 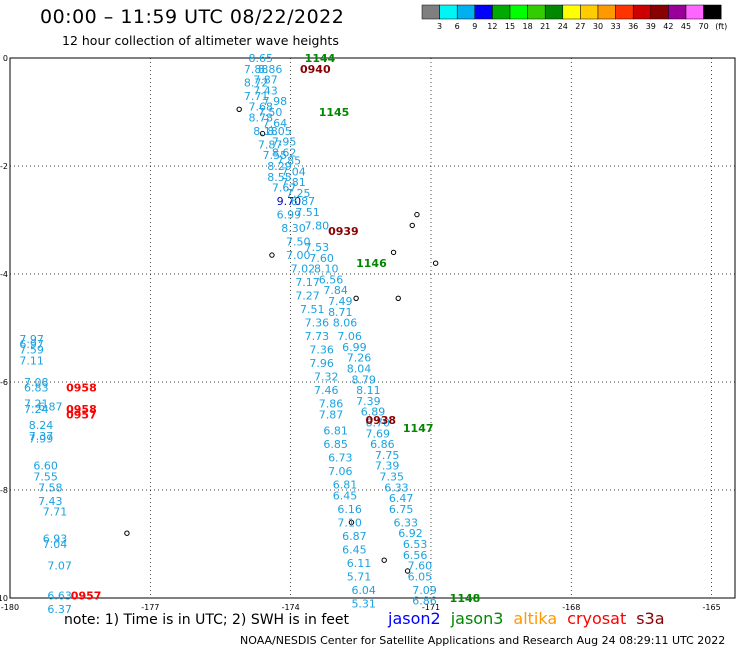 I want to click on color-scale-label: 39, so click(x=651, y=26).